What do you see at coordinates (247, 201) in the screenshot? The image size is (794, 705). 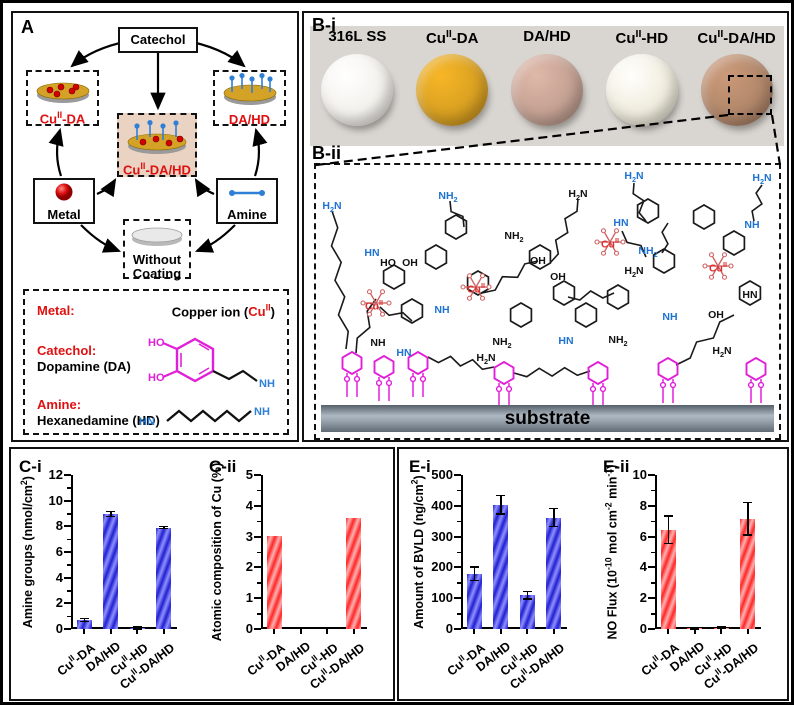 I see `node-amine: Amine` at bounding box center [247, 201].